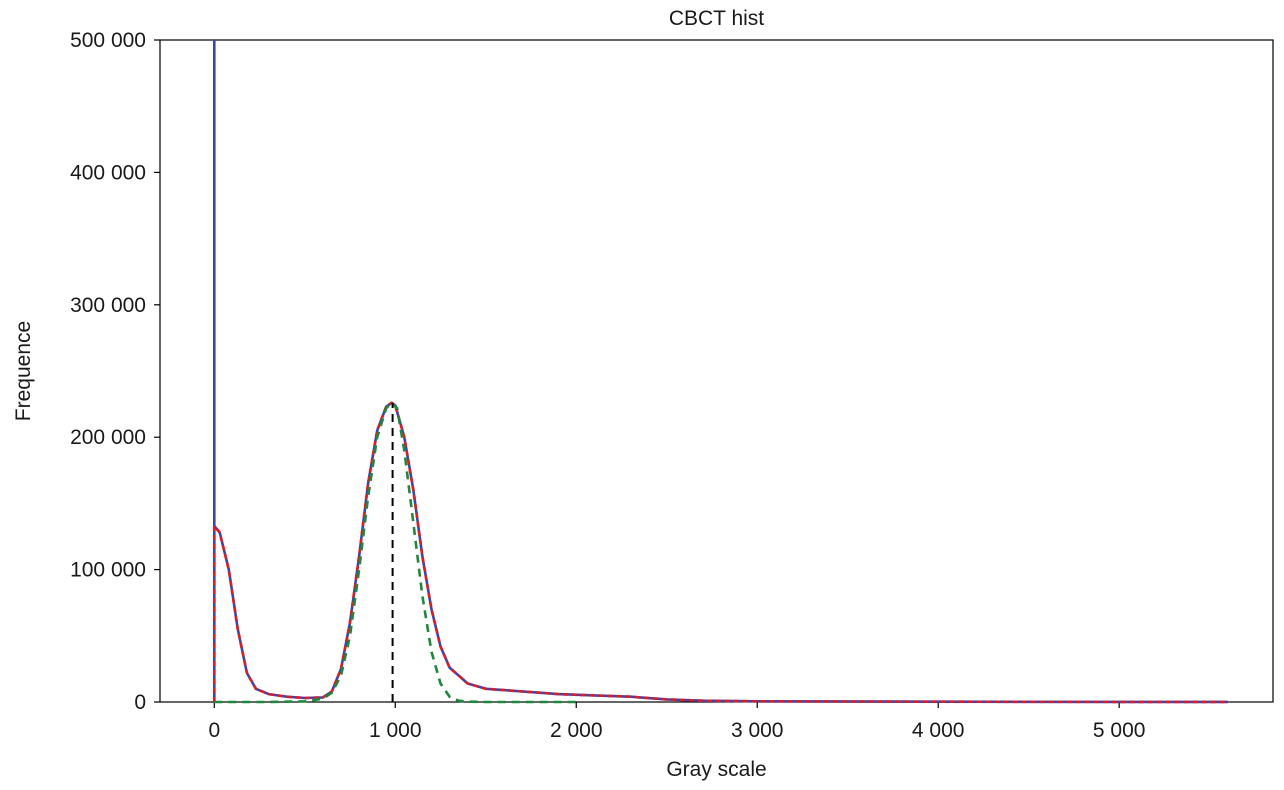 Image resolution: width=1284 pixels, height=790 pixels. What do you see at coordinates (757, 730) in the screenshot?
I see `x-tick-label: 3 000` at bounding box center [757, 730].